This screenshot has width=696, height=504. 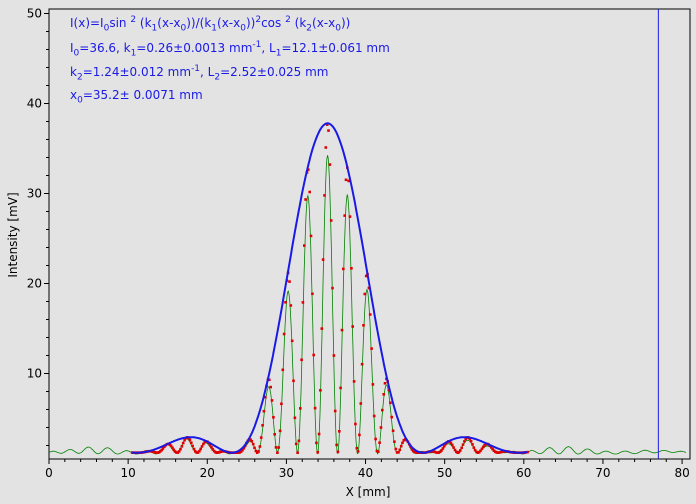 What do you see at coordinates (142, 95) in the screenshot?
I see `param-part: =35.2± 0.0071 mm` at bounding box center [142, 95].